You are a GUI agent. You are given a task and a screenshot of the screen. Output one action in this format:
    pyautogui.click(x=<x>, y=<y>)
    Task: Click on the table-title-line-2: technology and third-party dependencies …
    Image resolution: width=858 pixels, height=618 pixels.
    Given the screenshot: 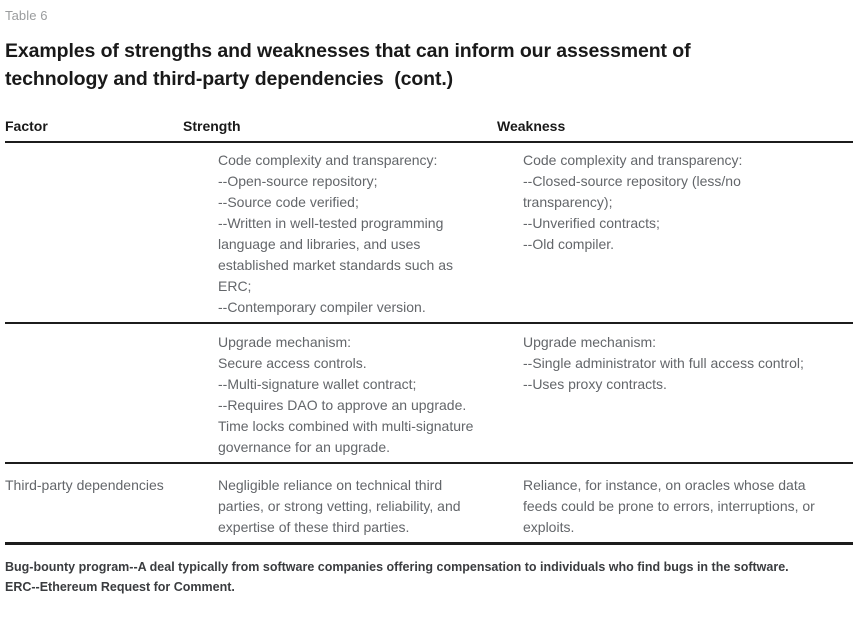 What is the action you would take?
    pyautogui.click(x=229, y=79)
    